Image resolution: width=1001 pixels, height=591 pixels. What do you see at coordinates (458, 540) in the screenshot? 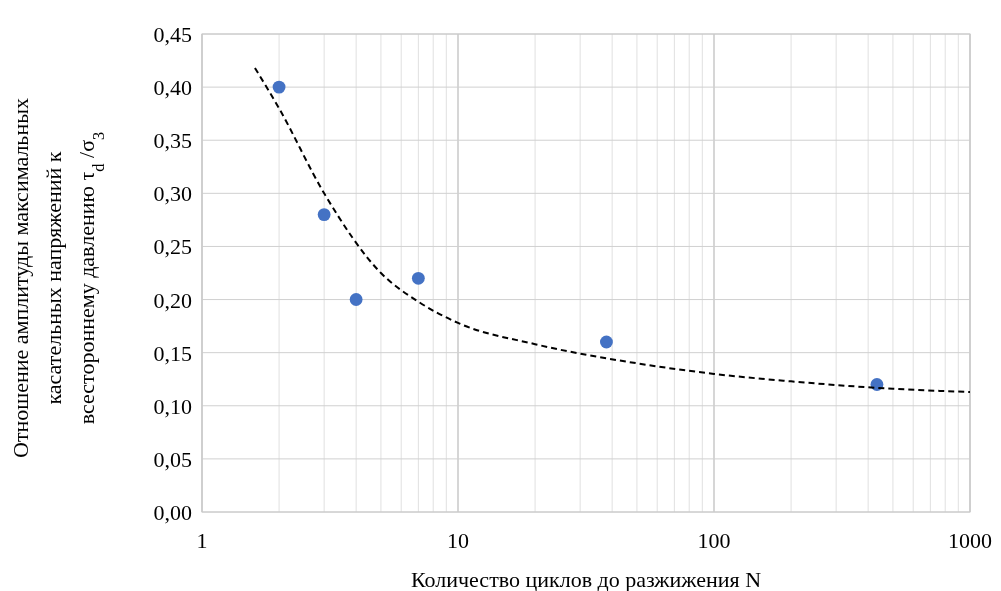
I see `x-tick-label: 10` at bounding box center [458, 540].